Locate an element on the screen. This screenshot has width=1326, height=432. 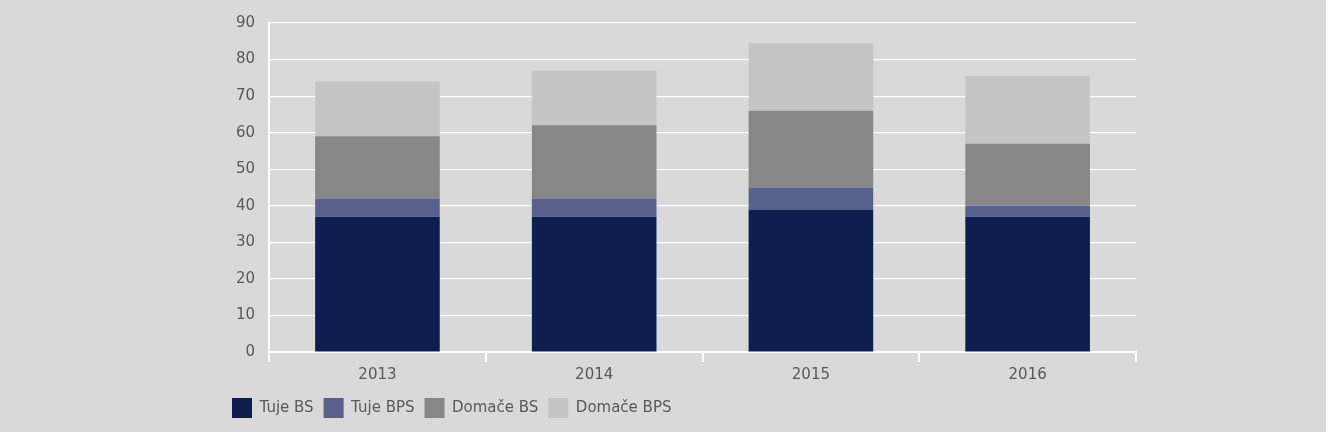
y-tick-label: 50 is located at coordinates (245, 168).